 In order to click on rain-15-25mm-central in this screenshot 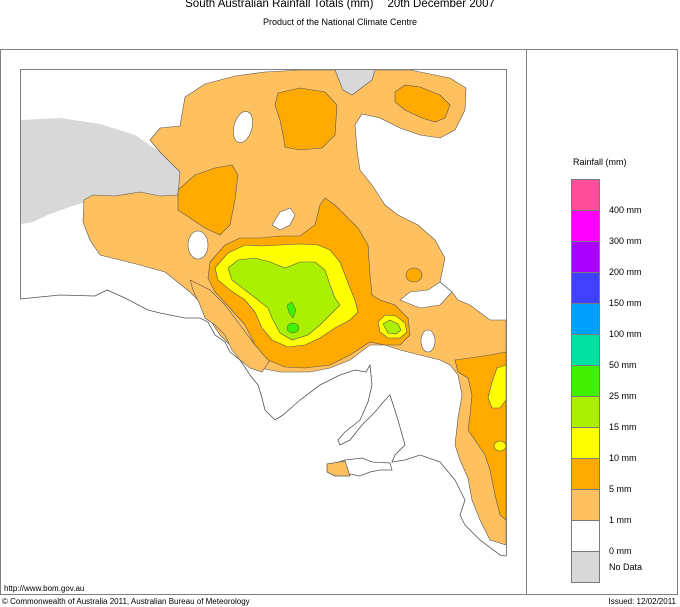, I will do `click(284, 299)`.